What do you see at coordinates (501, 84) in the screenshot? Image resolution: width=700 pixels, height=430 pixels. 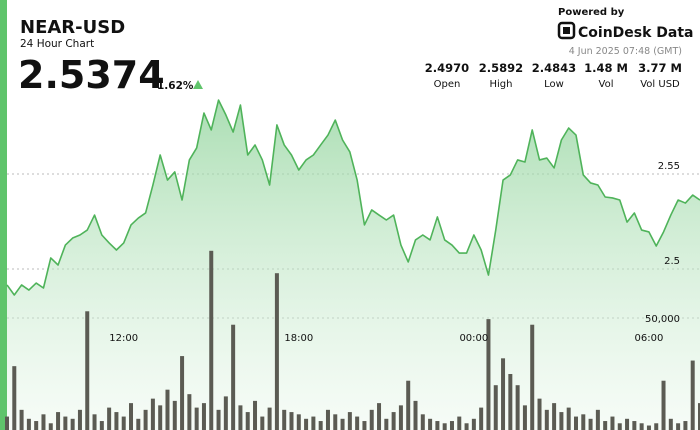 I see `stat-label: High` at bounding box center [501, 84].